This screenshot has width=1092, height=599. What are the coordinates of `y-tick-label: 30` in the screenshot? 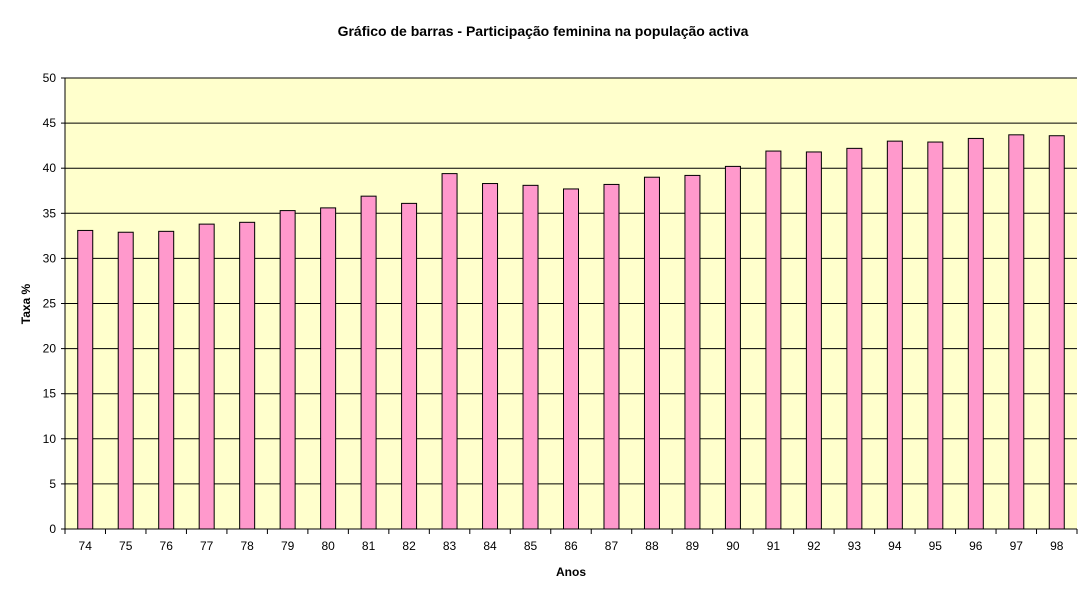 It's located at (50, 258).